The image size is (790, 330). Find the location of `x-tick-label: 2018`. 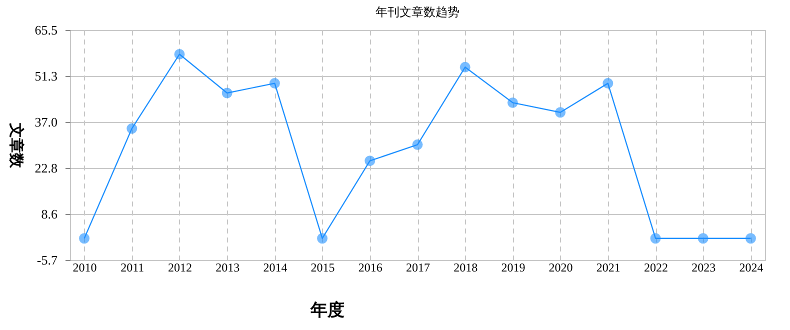

x-tick-label: 2018 is located at coordinates (466, 267).